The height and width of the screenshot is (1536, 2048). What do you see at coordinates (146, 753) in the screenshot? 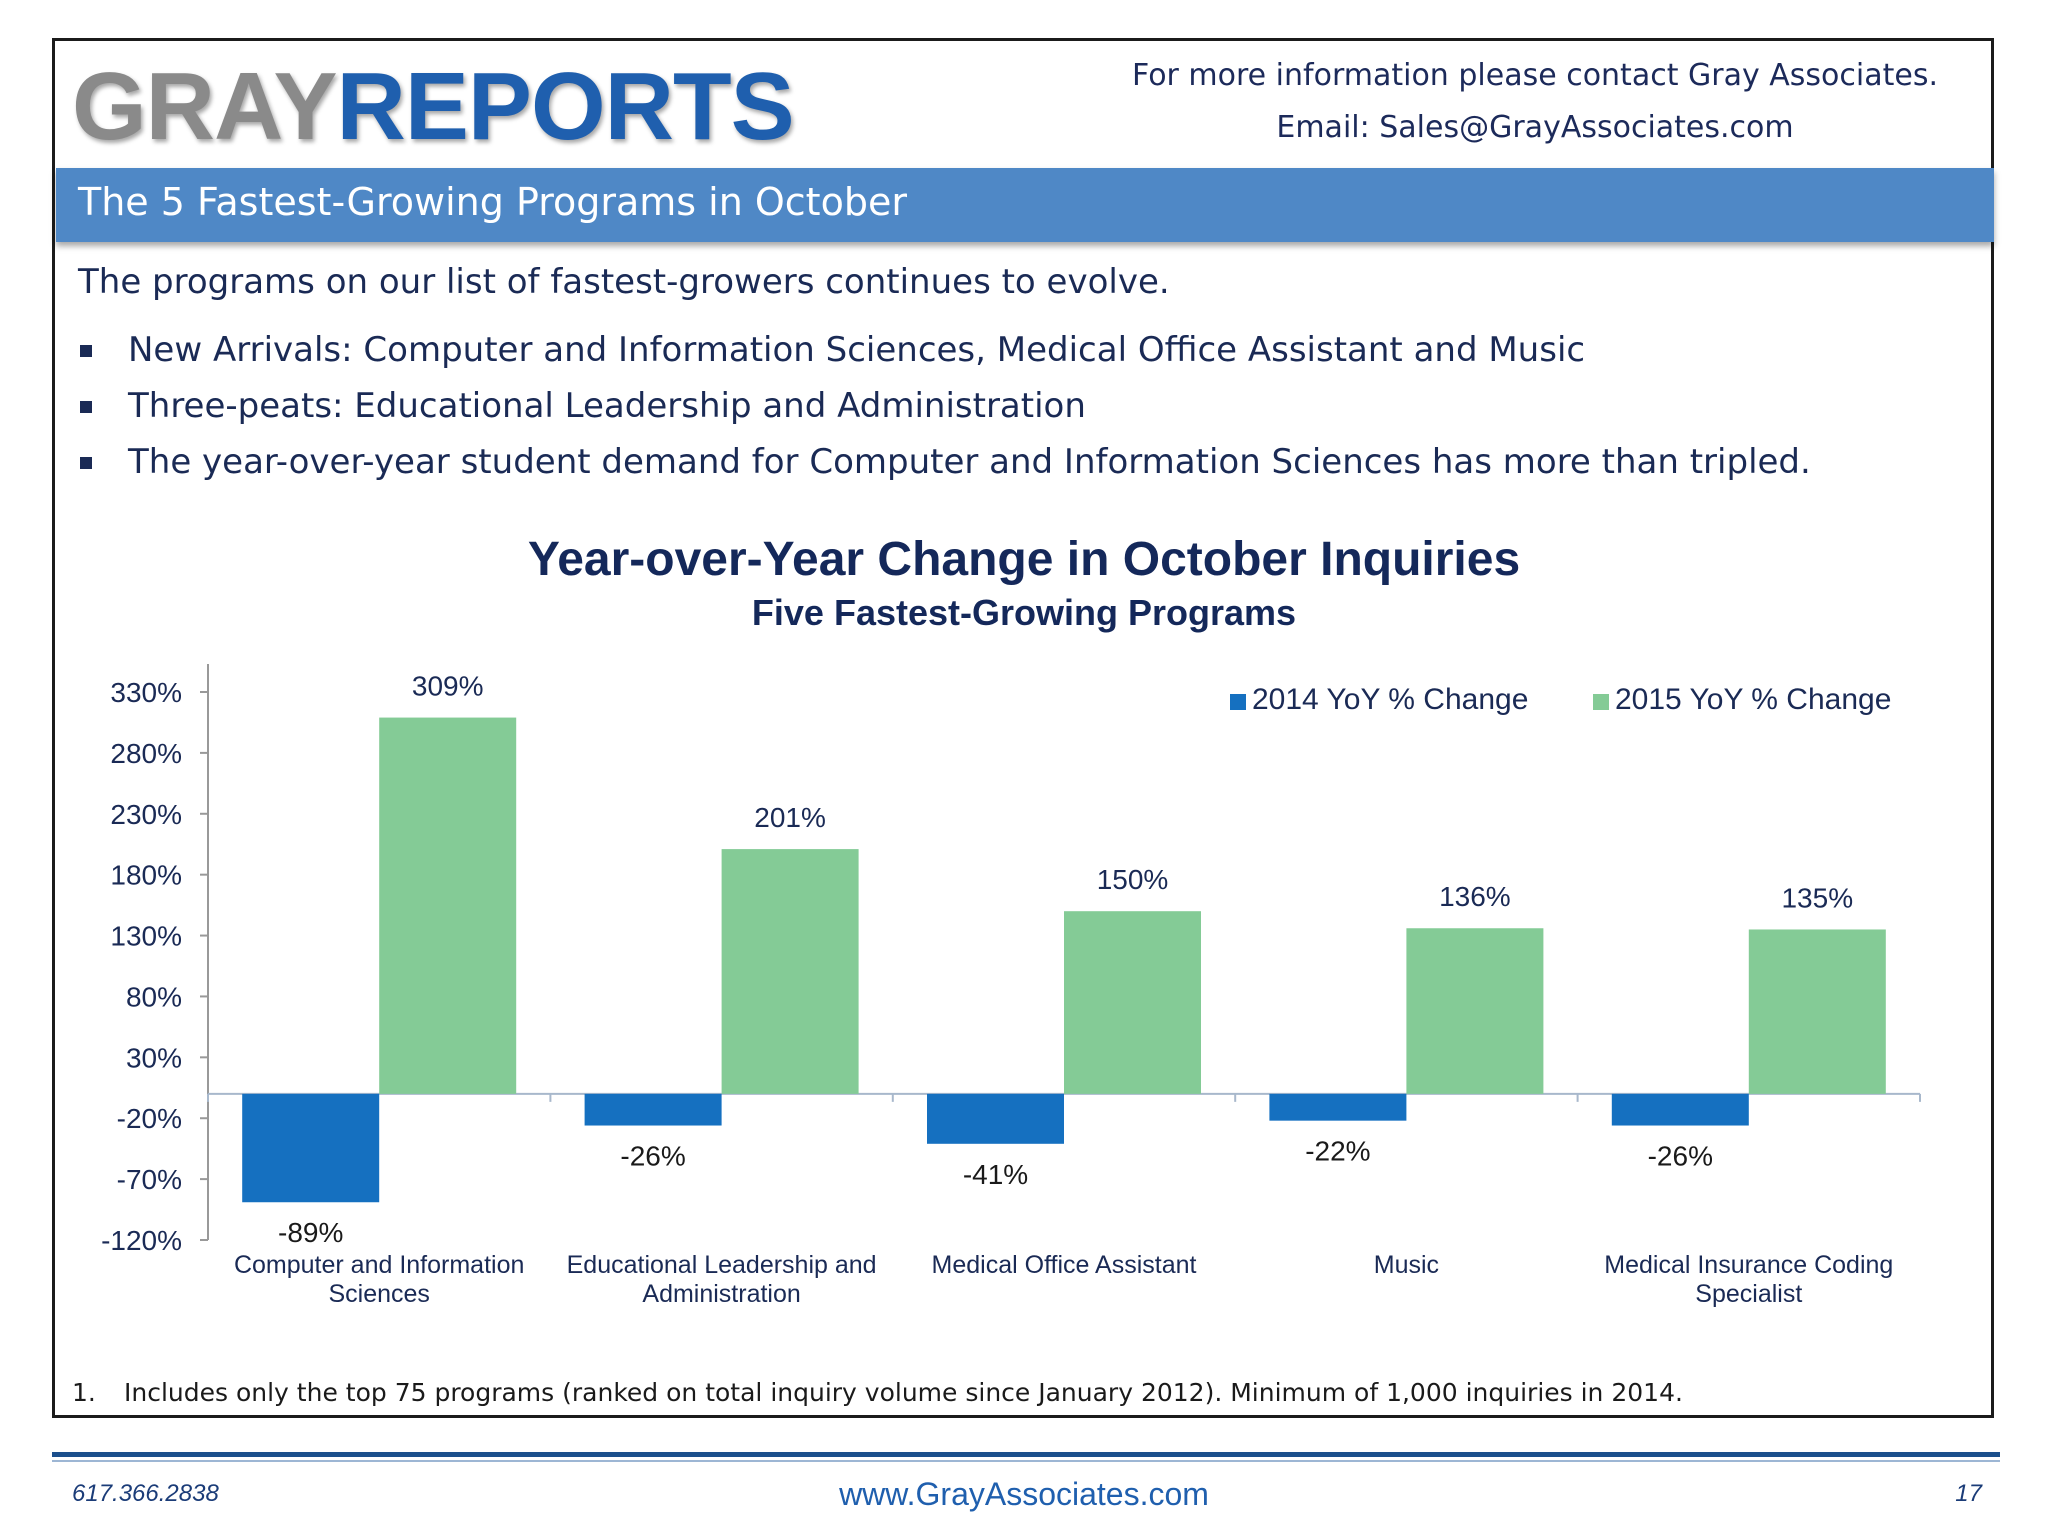
I see `y-tick-label: 280%` at bounding box center [146, 753].